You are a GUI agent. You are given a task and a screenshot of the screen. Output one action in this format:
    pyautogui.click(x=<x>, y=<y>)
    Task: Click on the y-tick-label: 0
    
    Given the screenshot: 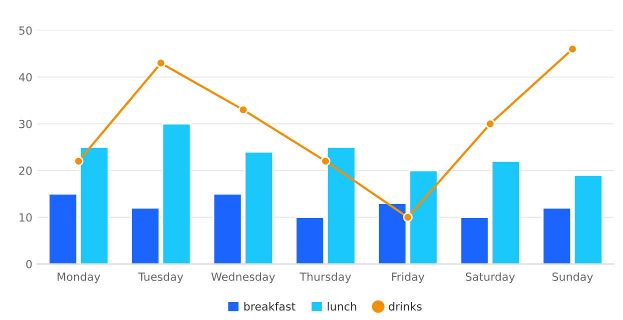 What is the action you would take?
    pyautogui.click(x=29, y=264)
    